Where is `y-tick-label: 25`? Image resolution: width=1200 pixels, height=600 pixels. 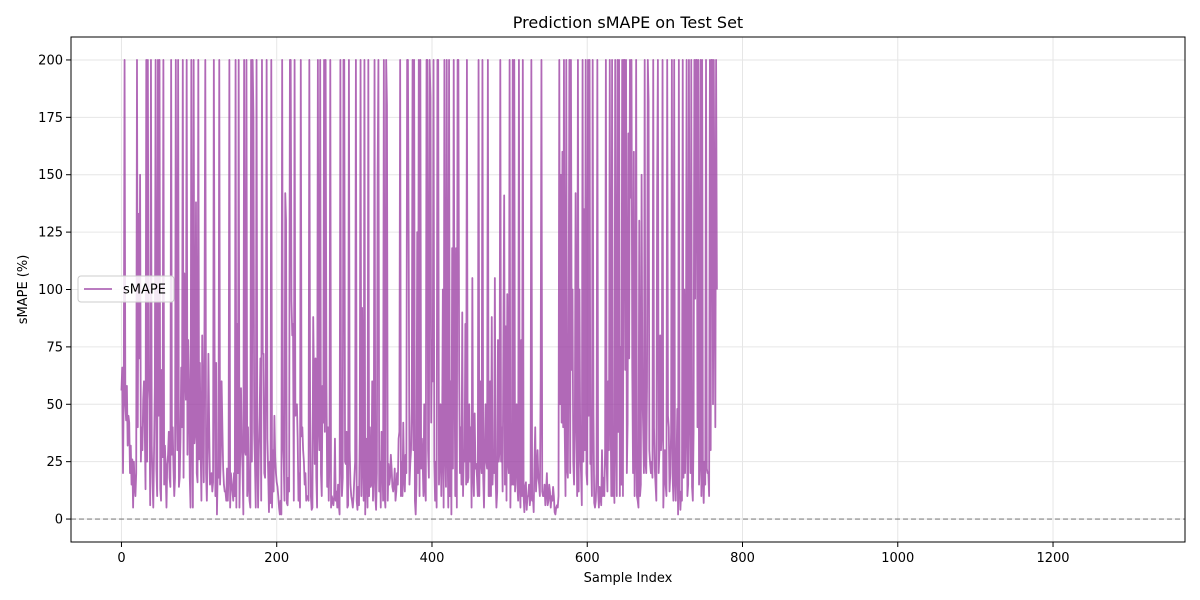
y-tick-label: 25 is located at coordinates (54, 462).